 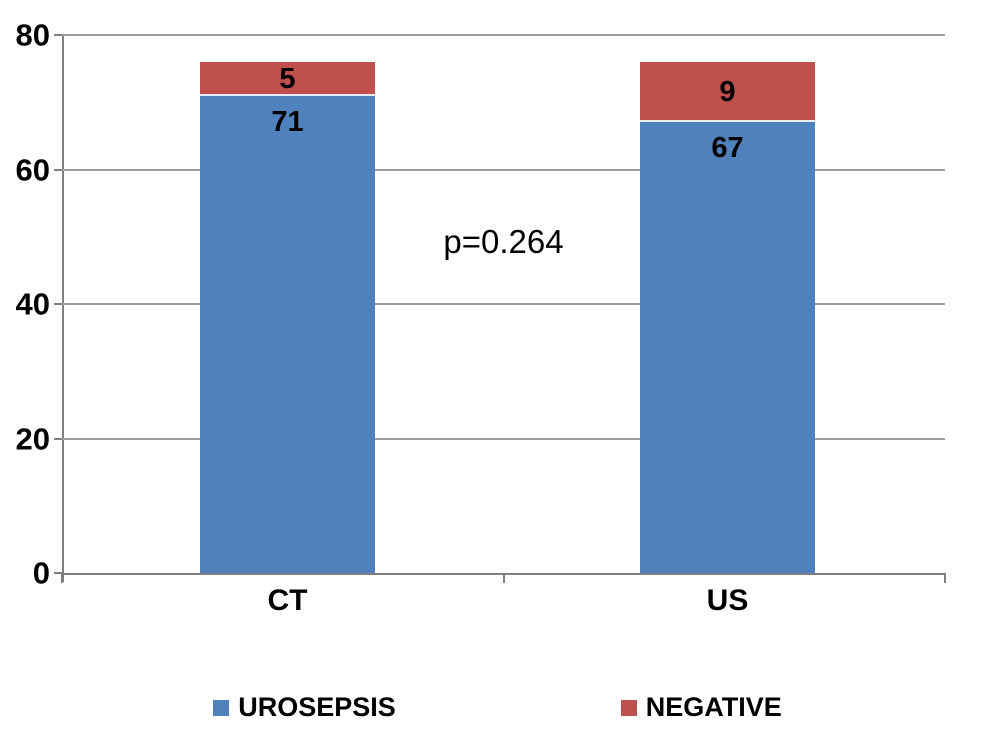 What do you see at coordinates (221, 707) in the screenshot?
I see `legend-marker-urosepsis-icon` at bounding box center [221, 707].